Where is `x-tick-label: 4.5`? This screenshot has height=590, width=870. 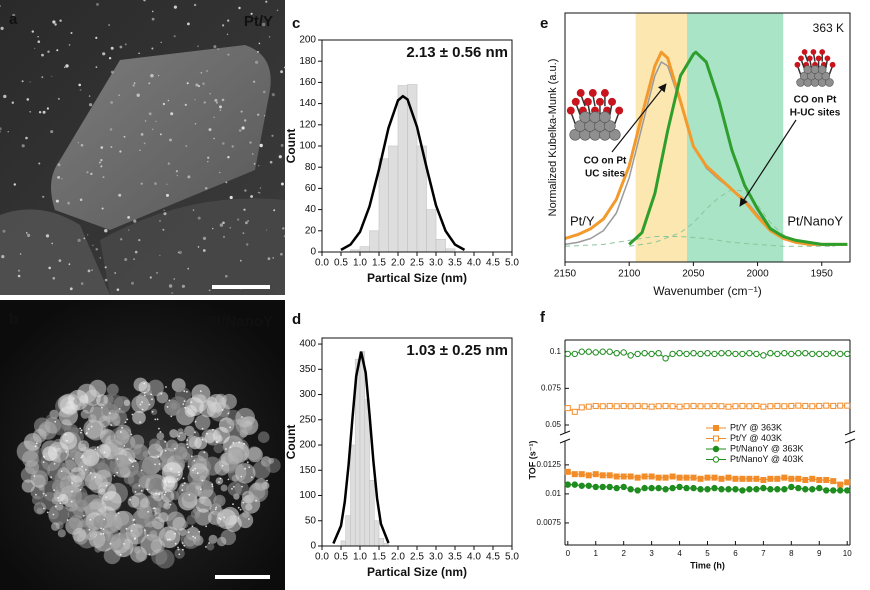 x-tick-label: 4.5 is located at coordinates (493, 557).